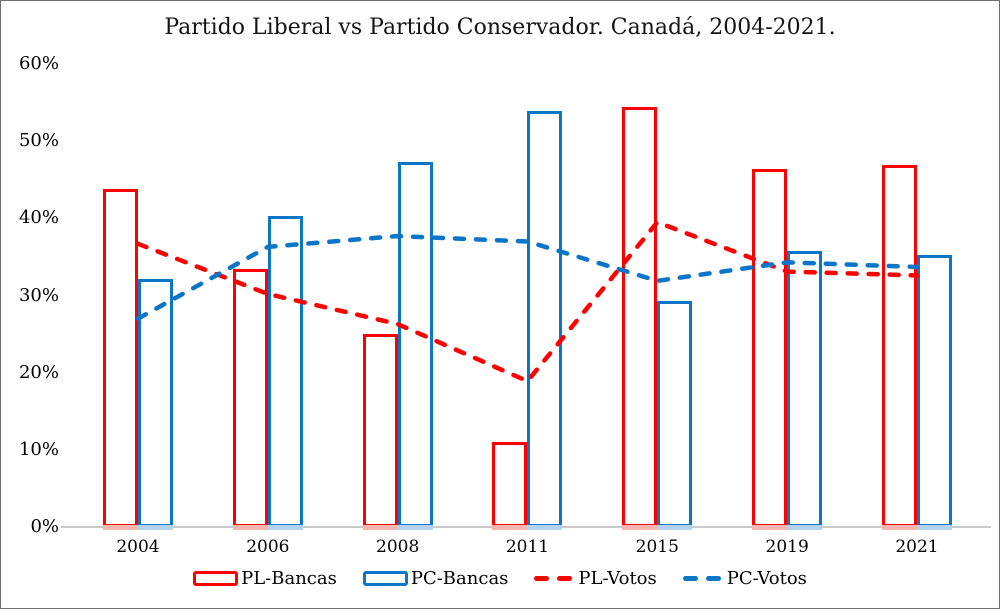 The height and width of the screenshot is (609, 1000). I want to click on x-axis-label: 2006, so click(268, 547).